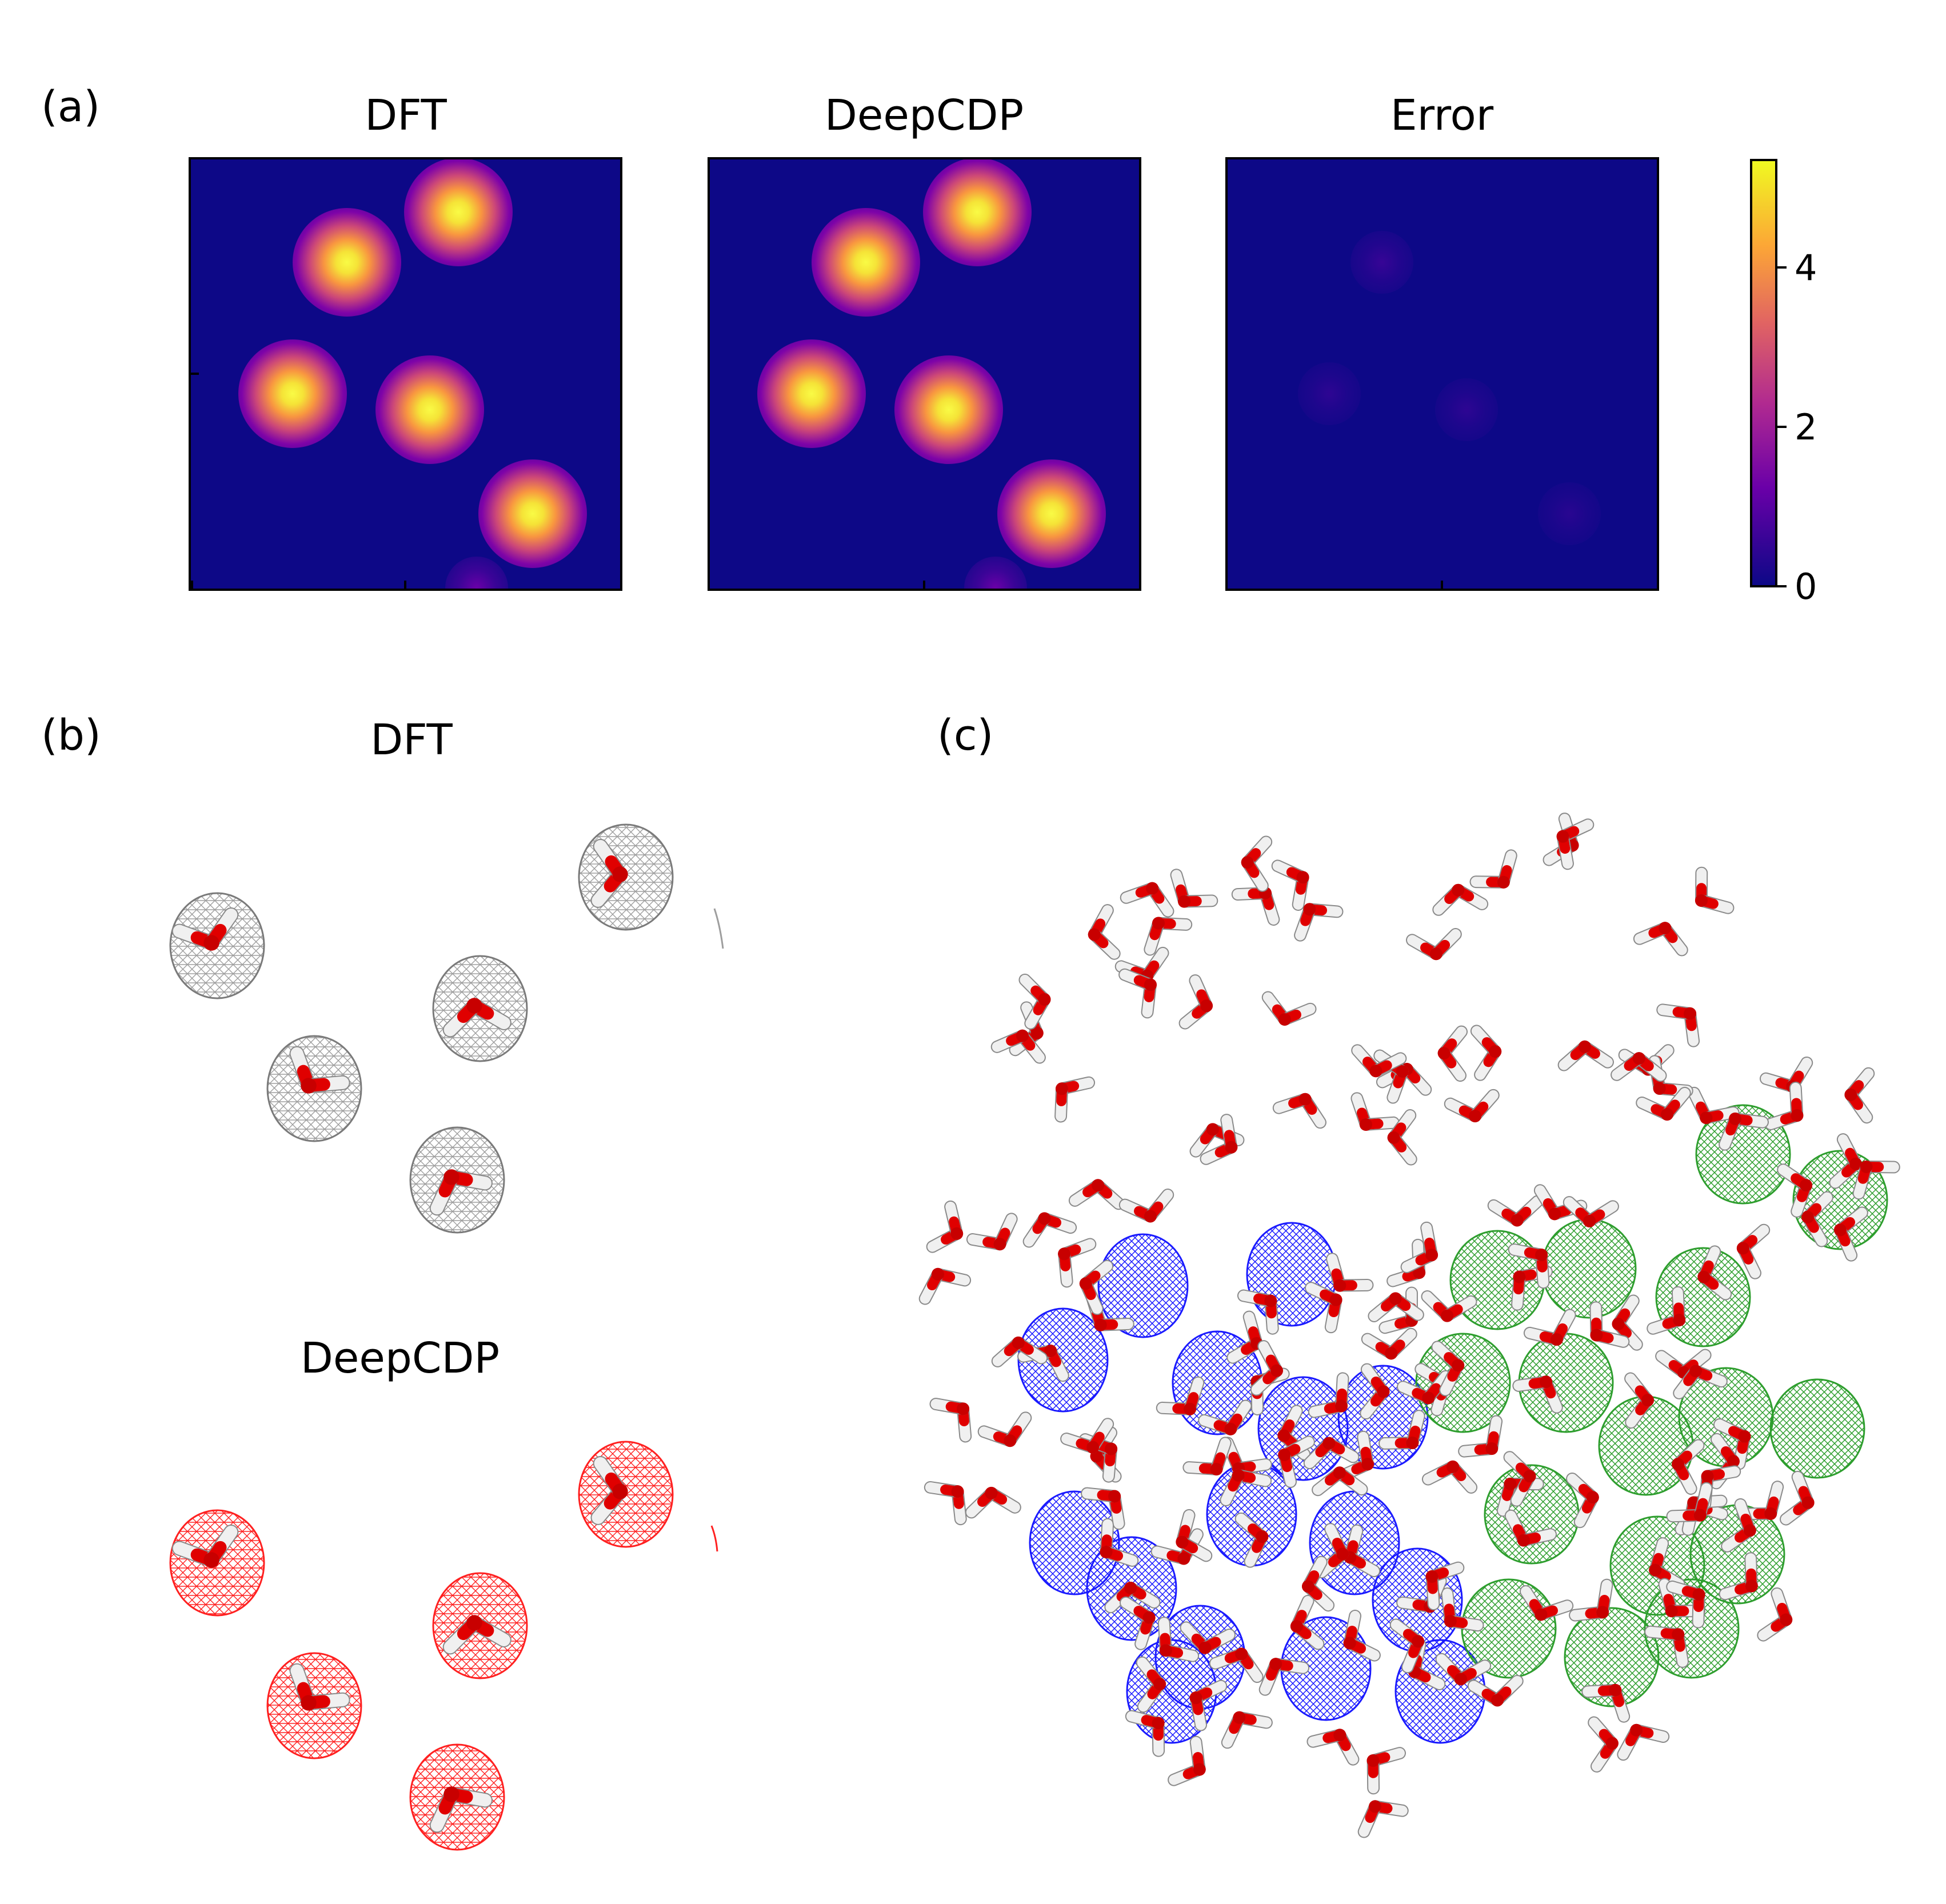 The width and height of the screenshot is (1946, 1904). Describe the element at coordinates (1806, 586) in the screenshot. I see `colorbar-tick-label: 0` at that location.